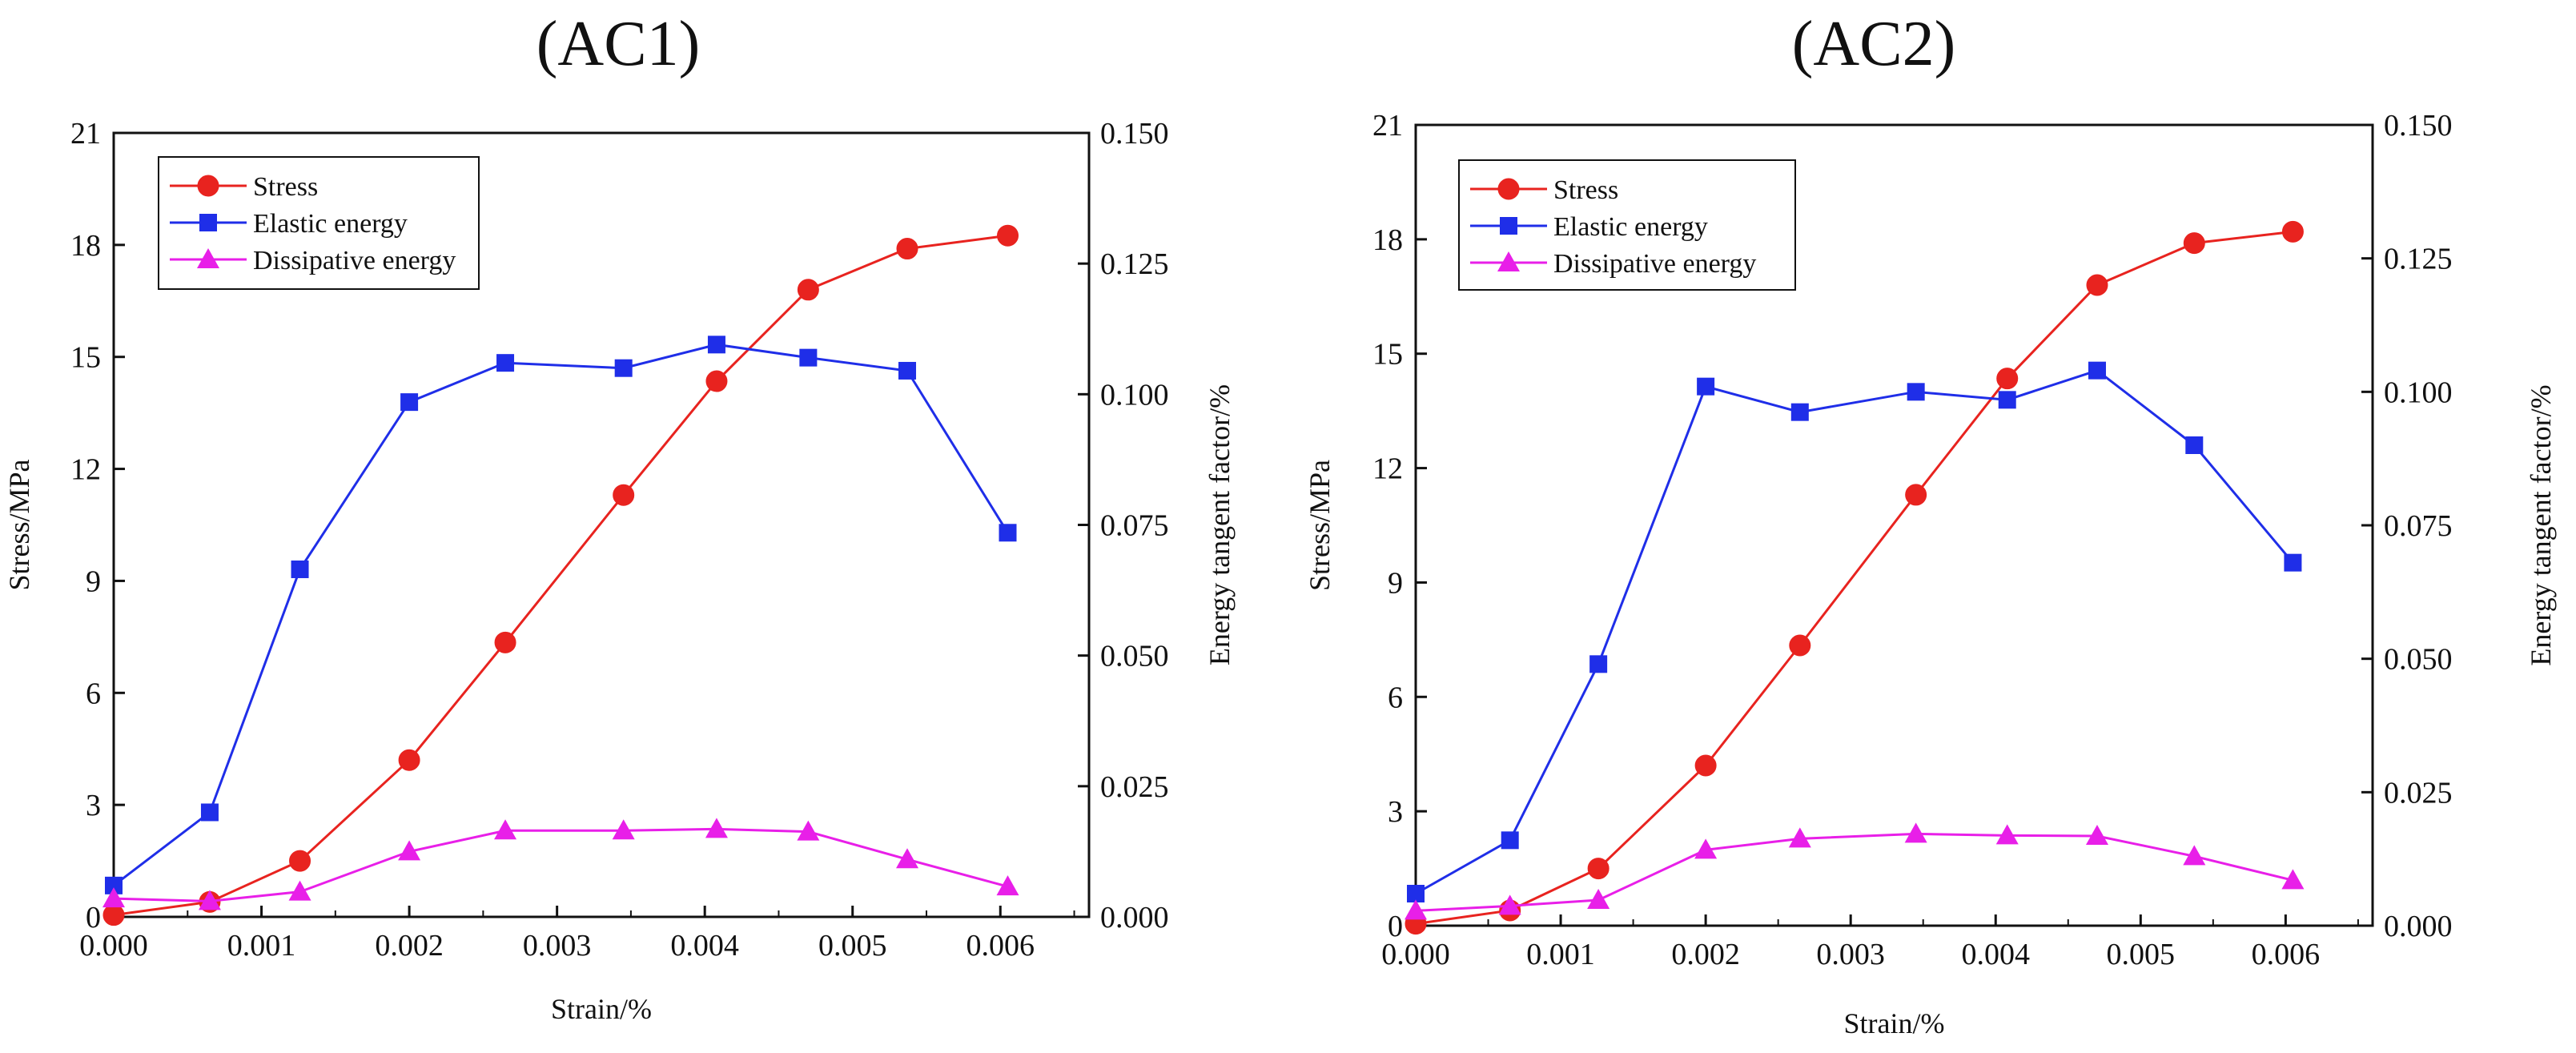 The width and height of the screenshot is (2576, 1053). What do you see at coordinates (1508, 226) in the screenshot?
I see `legend-elastic-energy-marker` at bounding box center [1508, 226].